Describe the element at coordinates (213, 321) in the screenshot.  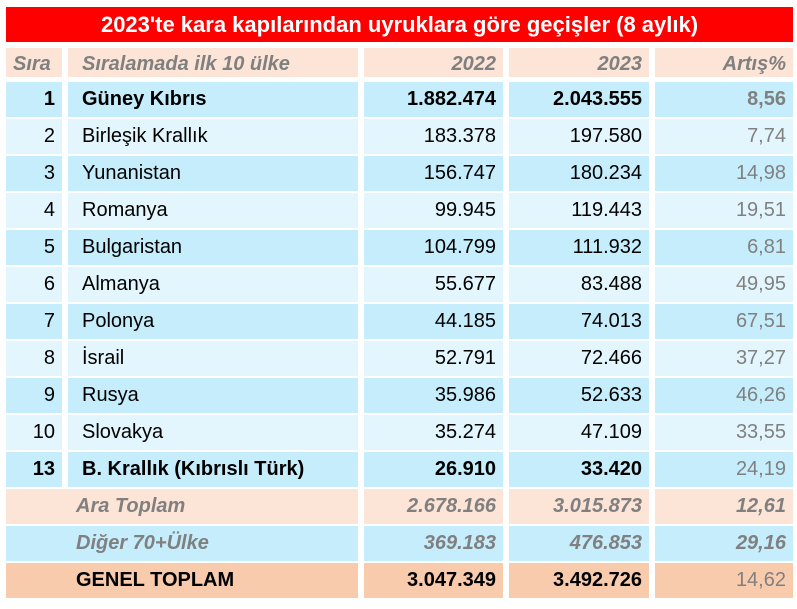
I see `row-country: Polonya` at that location.